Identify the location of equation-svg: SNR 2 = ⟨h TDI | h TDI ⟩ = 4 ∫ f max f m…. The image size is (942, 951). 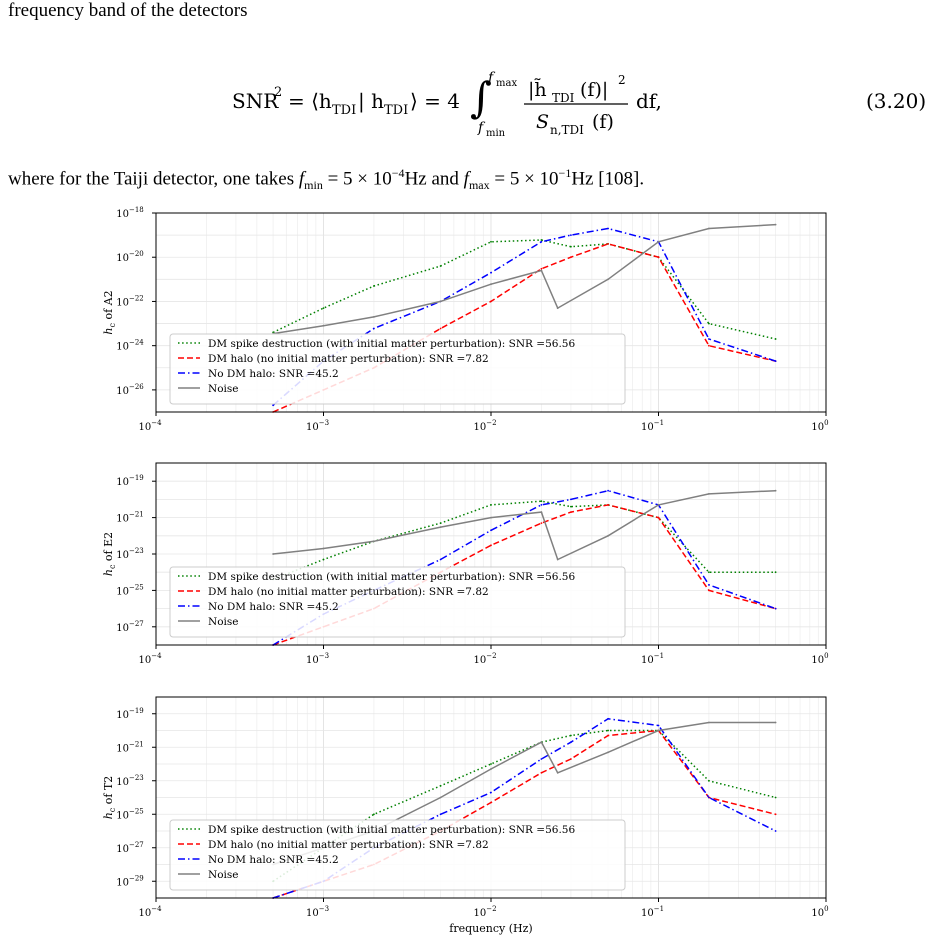
(579, 104).